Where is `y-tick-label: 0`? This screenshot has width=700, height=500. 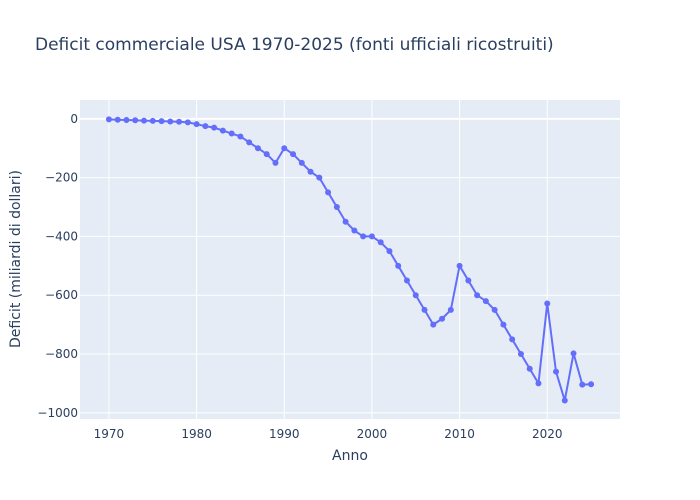 y-tick-label: 0 is located at coordinates (74, 119).